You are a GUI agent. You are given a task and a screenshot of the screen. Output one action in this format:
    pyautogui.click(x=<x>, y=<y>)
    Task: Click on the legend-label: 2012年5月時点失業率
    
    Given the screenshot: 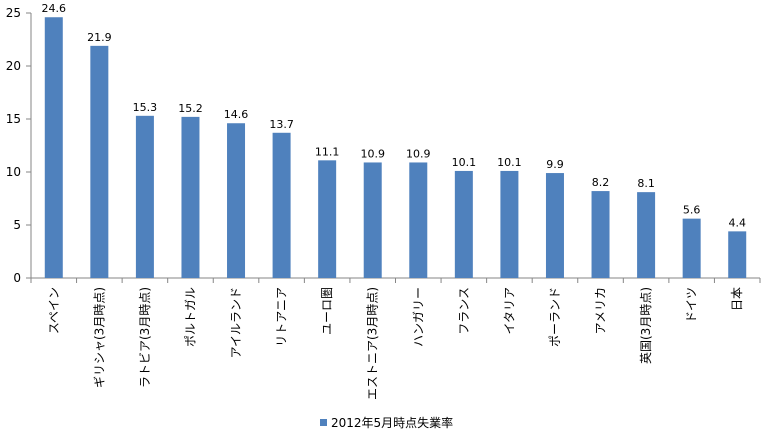 What is the action you would take?
    pyautogui.click(x=392, y=423)
    